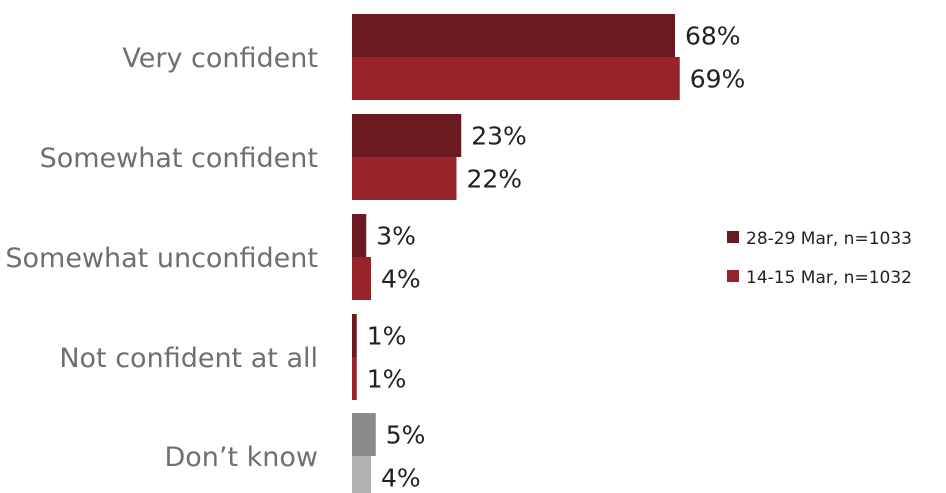  I want to click on category-label: Very confident, so click(220, 58).